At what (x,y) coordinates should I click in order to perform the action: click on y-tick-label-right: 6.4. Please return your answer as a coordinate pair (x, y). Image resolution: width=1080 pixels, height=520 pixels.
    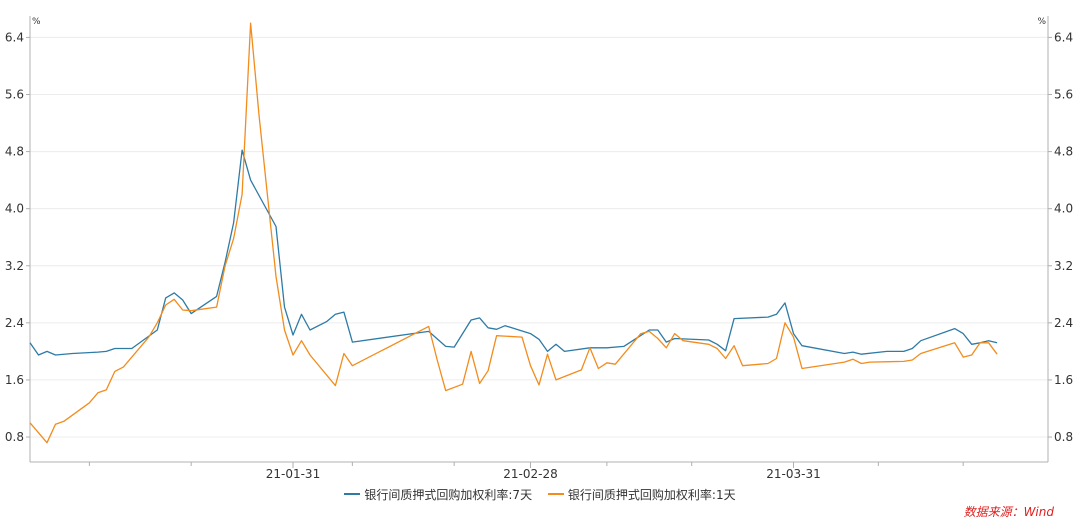
    Looking at the image, I should click on (1063, 37).